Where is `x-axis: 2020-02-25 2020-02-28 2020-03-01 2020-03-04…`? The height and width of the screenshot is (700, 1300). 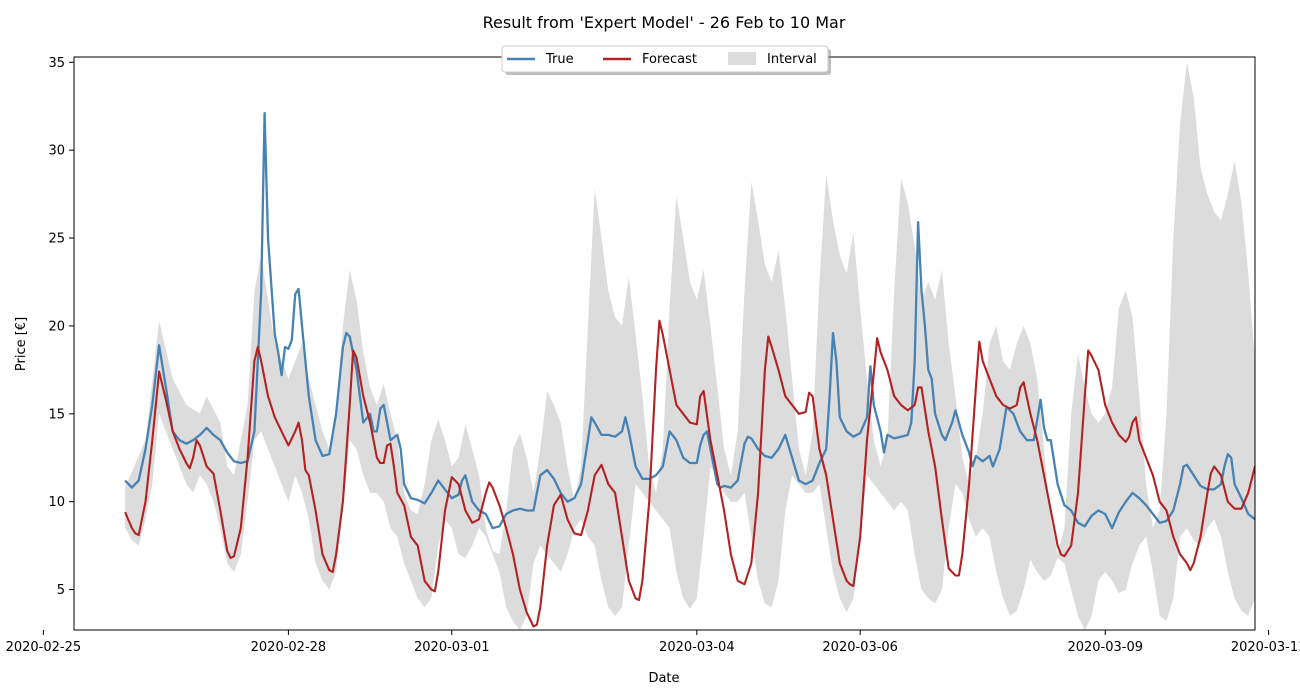
x-axis: 2020-02-25 2020-02-28 2020-03-01 2020-03-04… is located at coordinates (653, 642).